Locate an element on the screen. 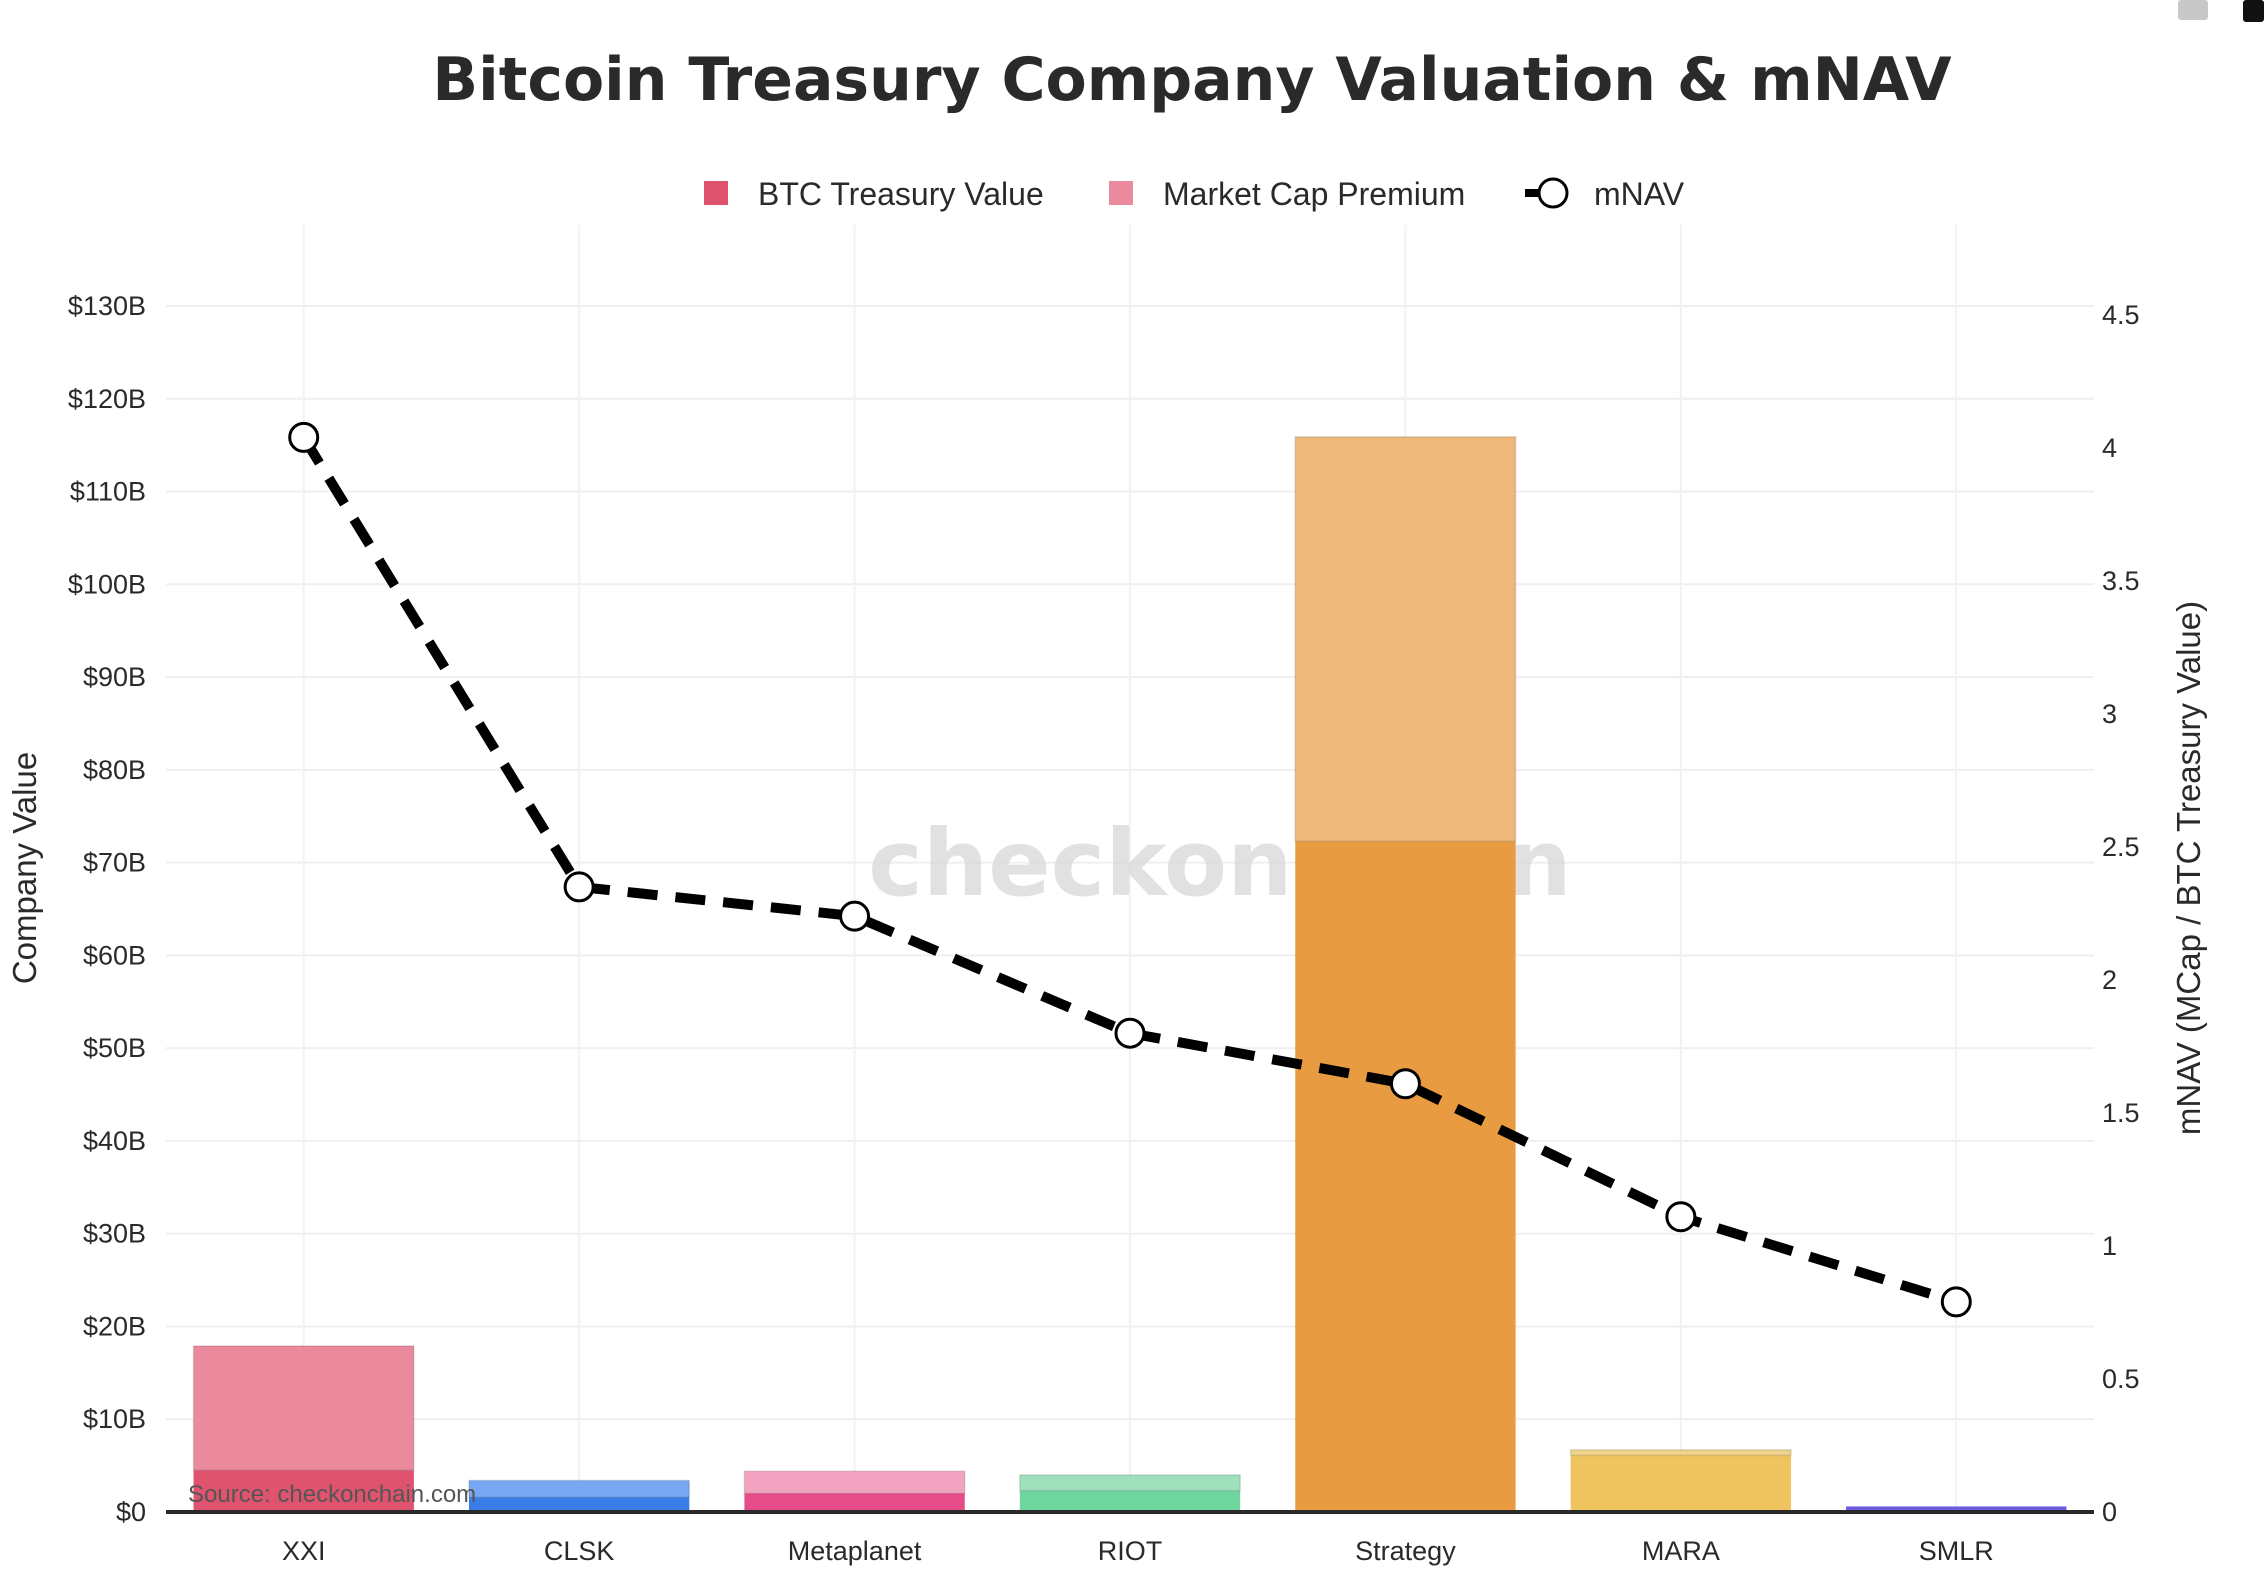 Image resolution: width=2264 pixels, height=1594 pixels. bar-treasury-smlr is located at coordinates (1956, 1509).